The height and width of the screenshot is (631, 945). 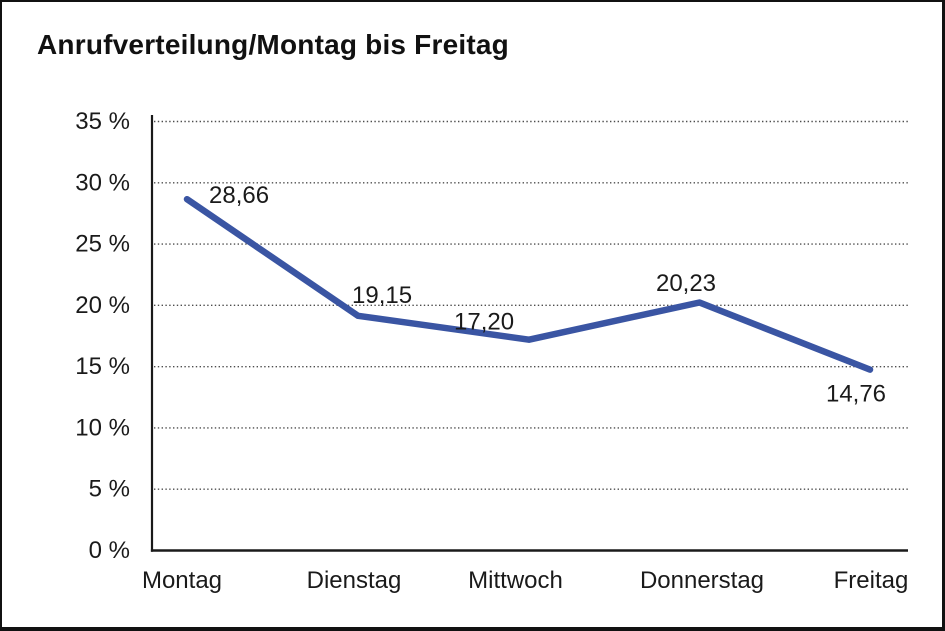 What do you see at coordinates (102, 244) in the screenshot?
I see `y-tick-label: 25 %` at bounding box center [102, 244].